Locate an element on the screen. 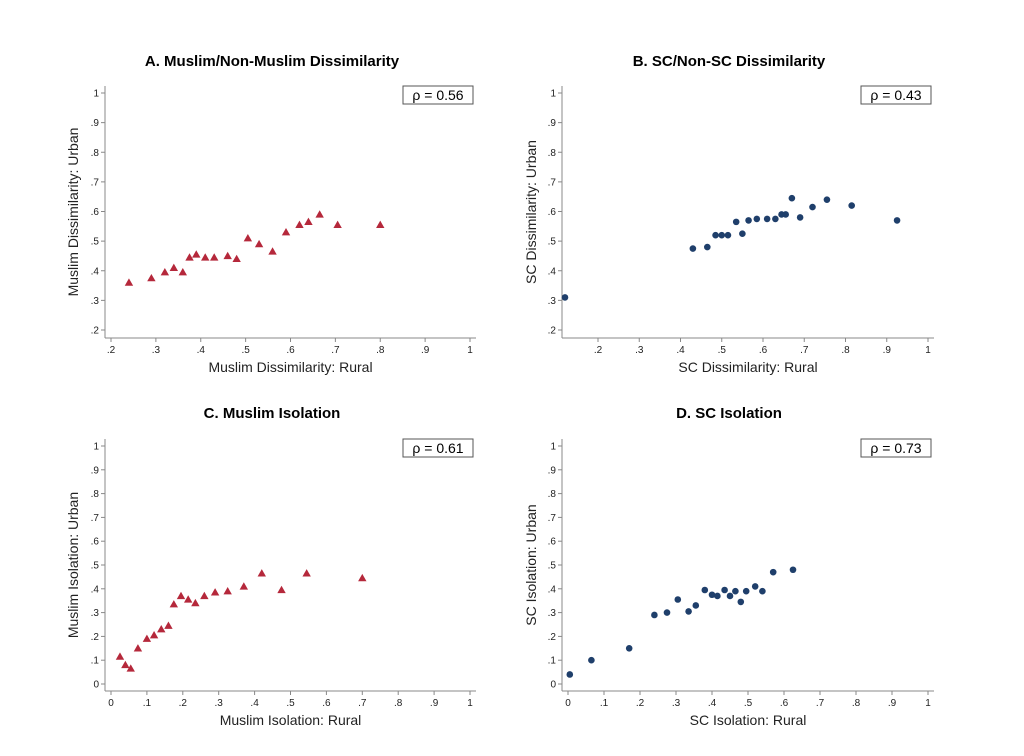 Image resolution: width=1024 pixels, height=756 pixels. y-tick-label: 1 is located at coordinates (553, 447).